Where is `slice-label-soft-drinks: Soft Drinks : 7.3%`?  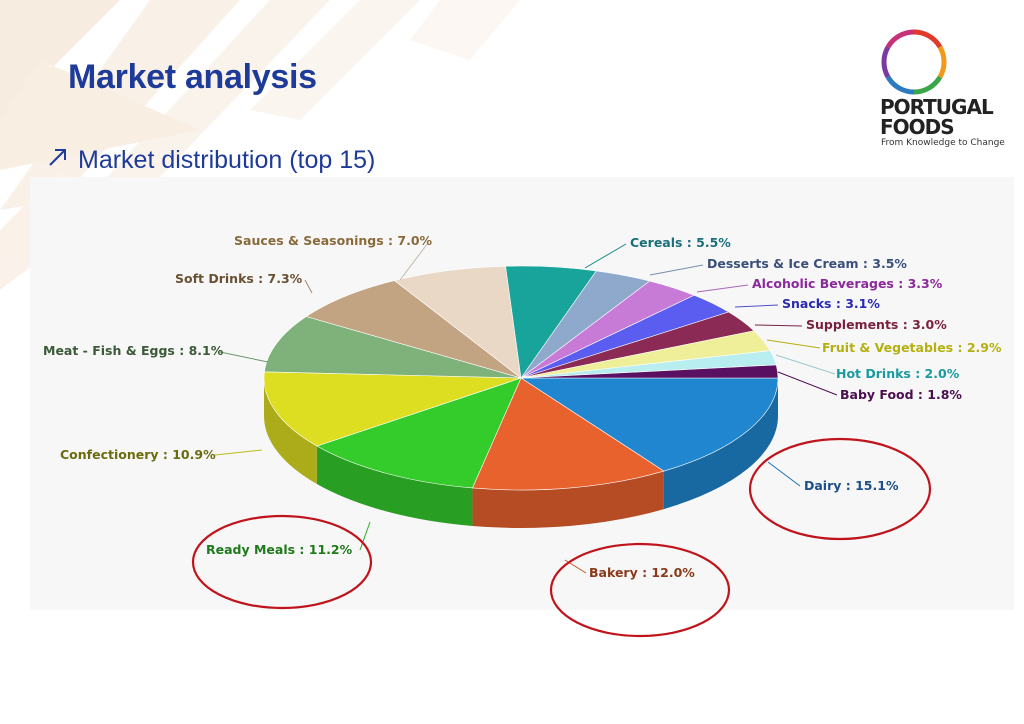
slice-label-soft-drinks: Soft Drinks : 7.3% is located at coordinates (239, 278).